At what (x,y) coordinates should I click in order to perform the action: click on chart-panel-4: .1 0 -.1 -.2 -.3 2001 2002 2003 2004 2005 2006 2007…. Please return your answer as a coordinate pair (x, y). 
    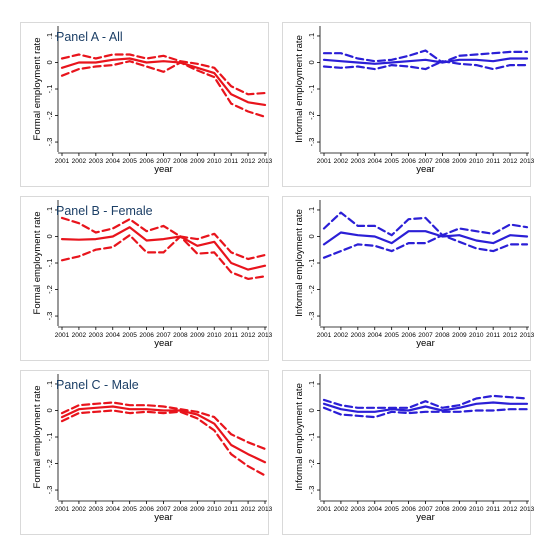
    Looking at the image, I should click on (408, 278).